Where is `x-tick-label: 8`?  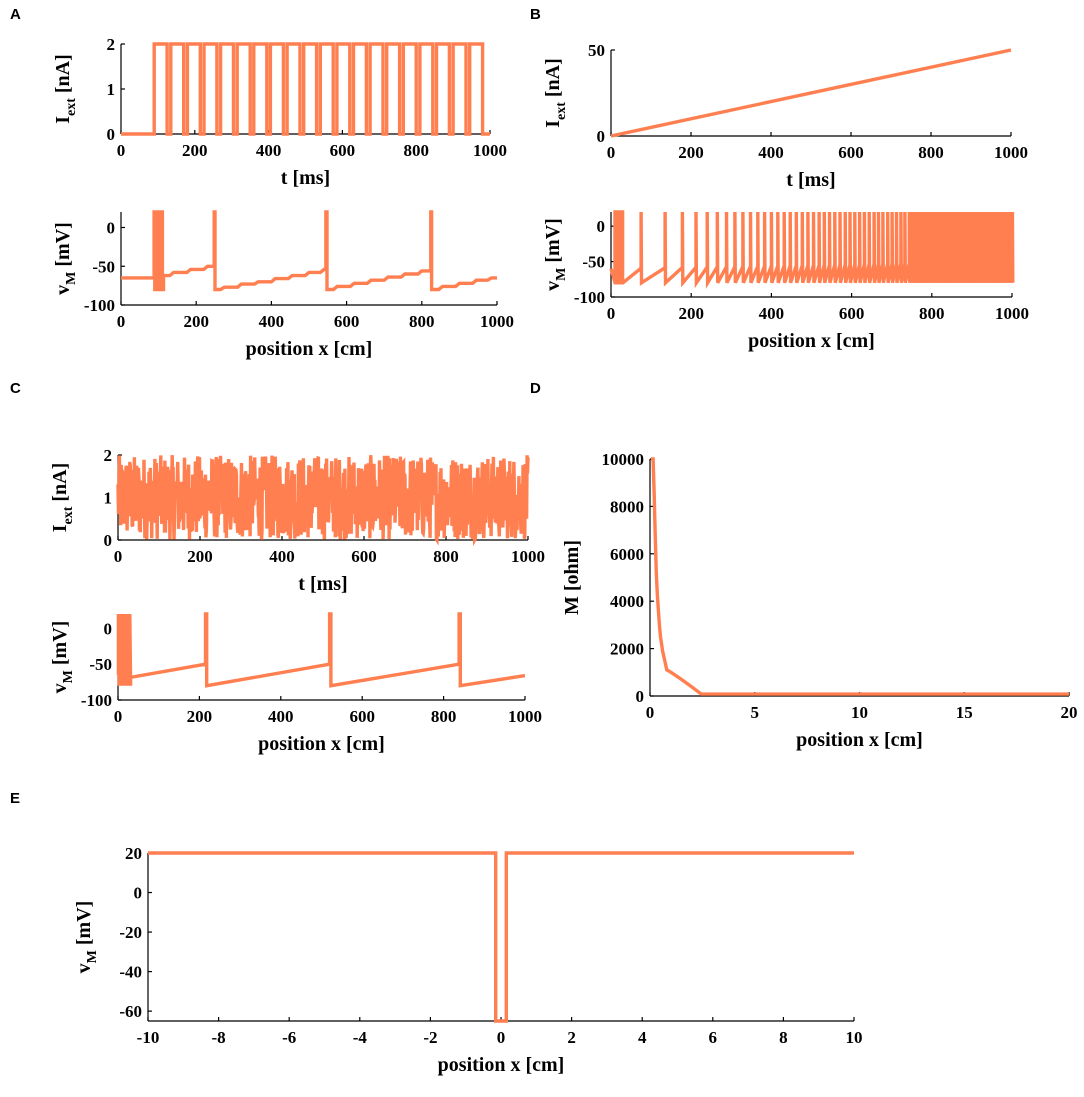 x-tick-label: 8 is located at coordinates (783, 1037).